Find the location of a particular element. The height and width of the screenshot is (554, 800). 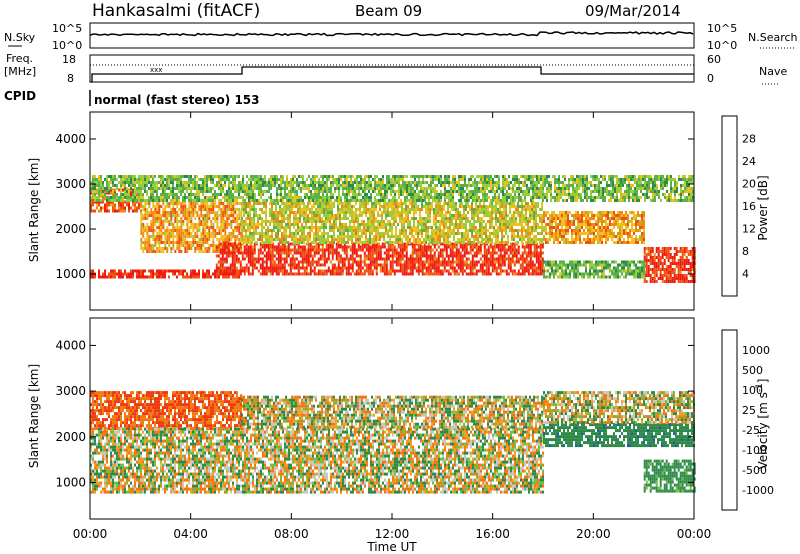

freq-unit: [MHz] is located at coordinates (20, 71).